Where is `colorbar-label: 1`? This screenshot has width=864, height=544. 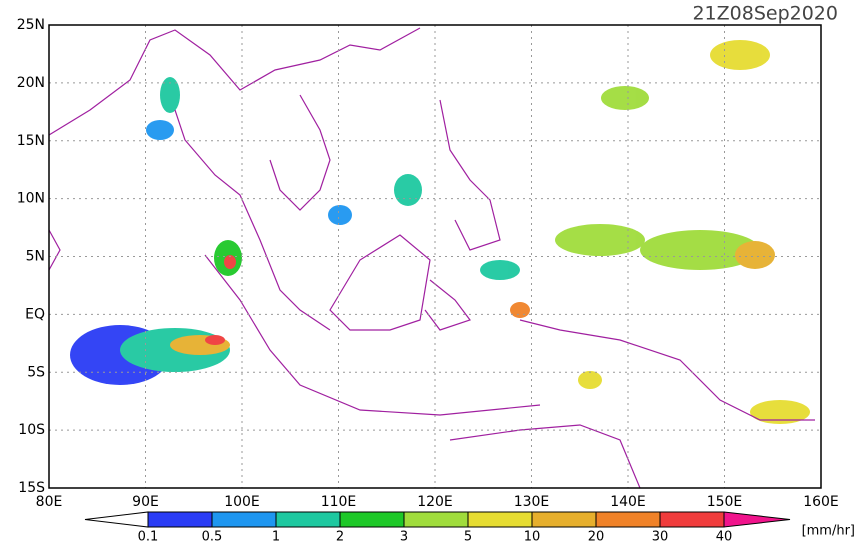
colorbar-label: 1 is located at coordinates (276, 537).